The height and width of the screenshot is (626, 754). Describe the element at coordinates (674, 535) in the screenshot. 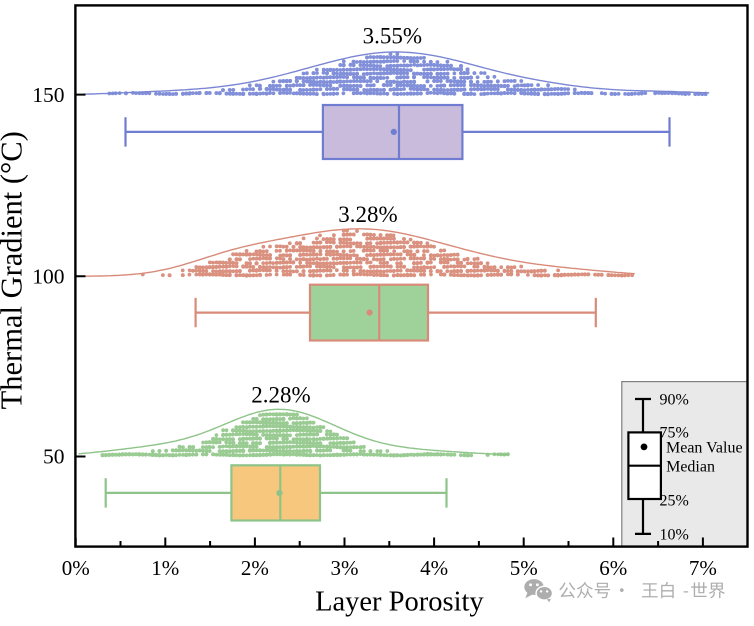

I see `svg-text: 10%` at that location.